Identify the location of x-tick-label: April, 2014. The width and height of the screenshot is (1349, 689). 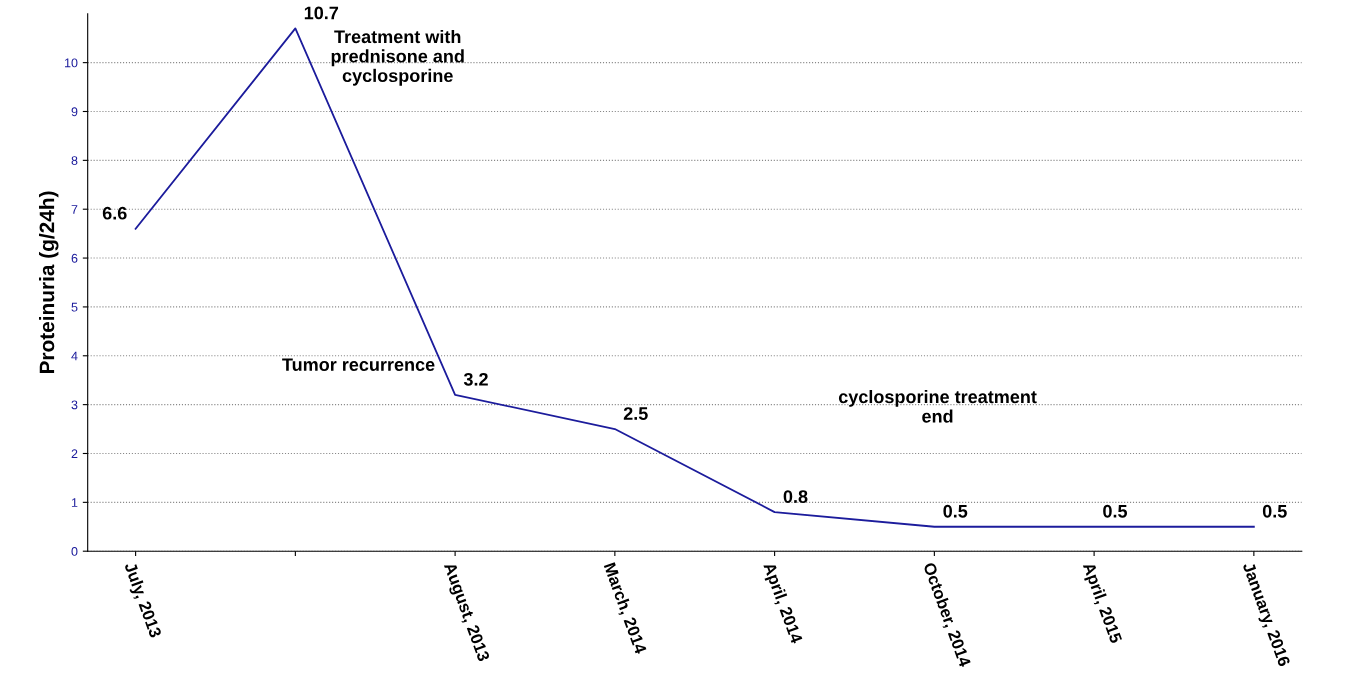
(782, 603).